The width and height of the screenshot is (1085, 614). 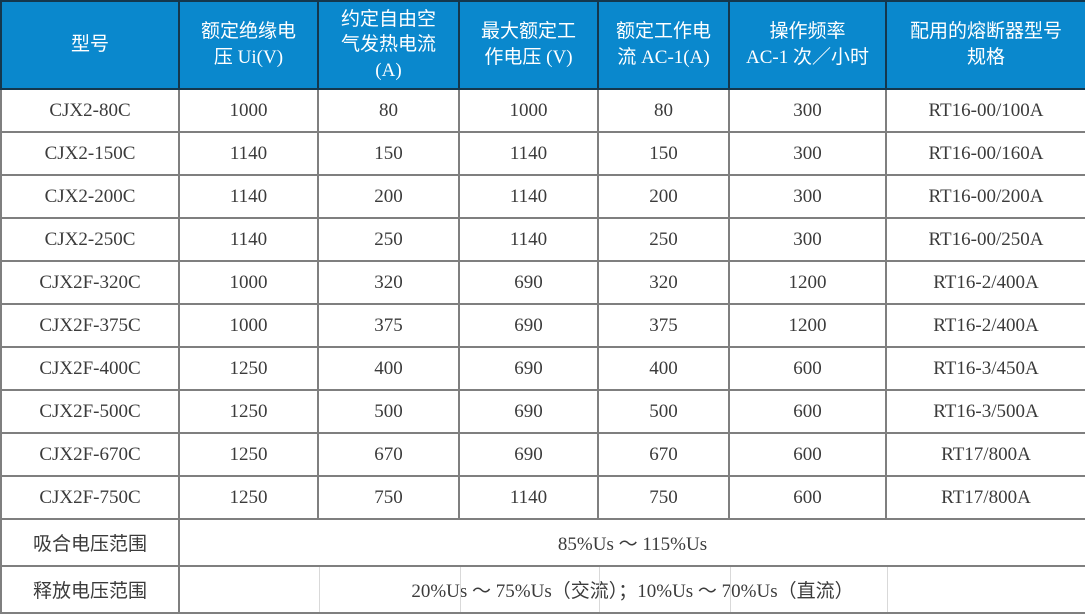 I want to click on table-row: CJX2-150C 1140 150 1140 150 300 RT16-00/160A, so click(x=542, y=153).